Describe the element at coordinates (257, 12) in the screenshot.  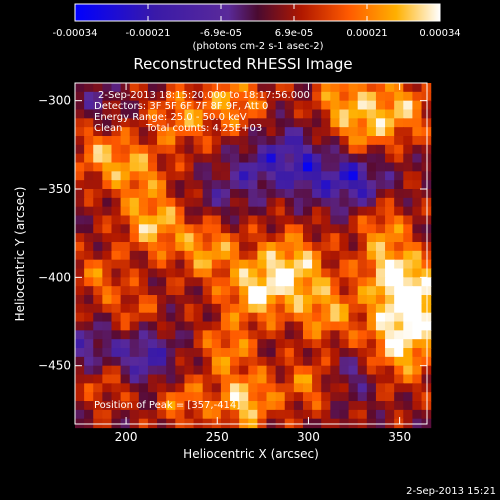
I see `colorbar-gradient` at that location.